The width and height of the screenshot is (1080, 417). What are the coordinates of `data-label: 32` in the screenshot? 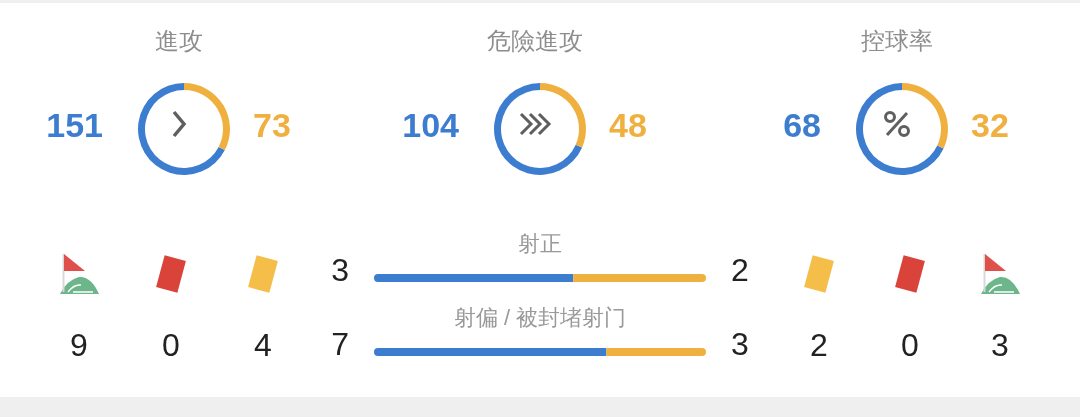 It's located at (990, 125).